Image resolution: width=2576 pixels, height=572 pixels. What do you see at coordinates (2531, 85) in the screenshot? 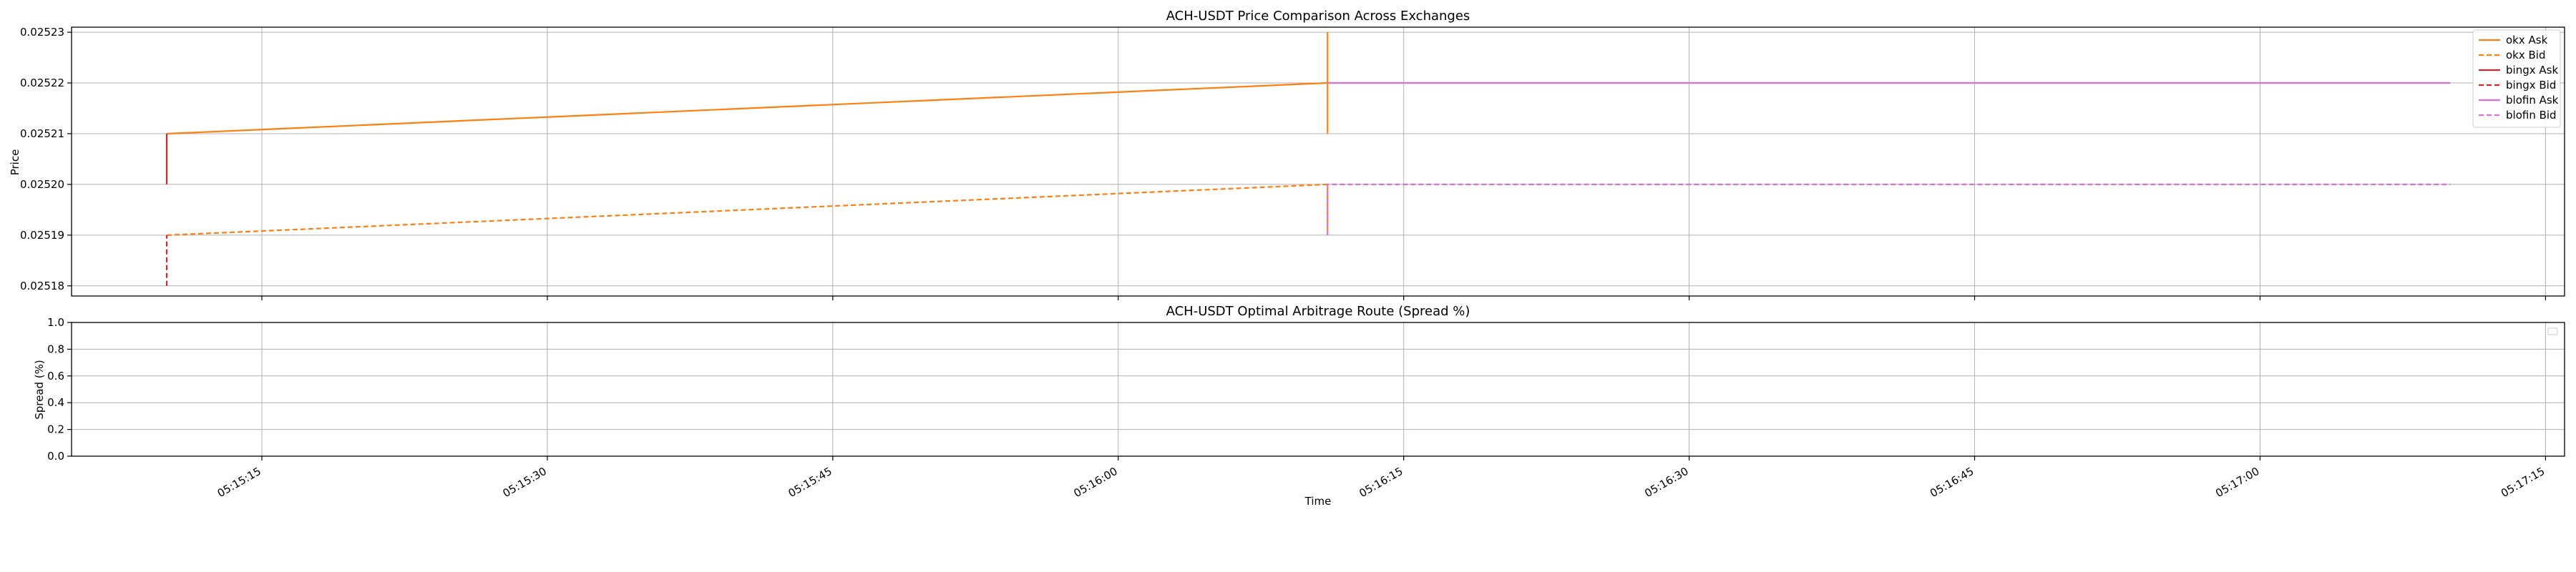
I see `legend-label: bingx Bid` at bounding box center [2531, 85].